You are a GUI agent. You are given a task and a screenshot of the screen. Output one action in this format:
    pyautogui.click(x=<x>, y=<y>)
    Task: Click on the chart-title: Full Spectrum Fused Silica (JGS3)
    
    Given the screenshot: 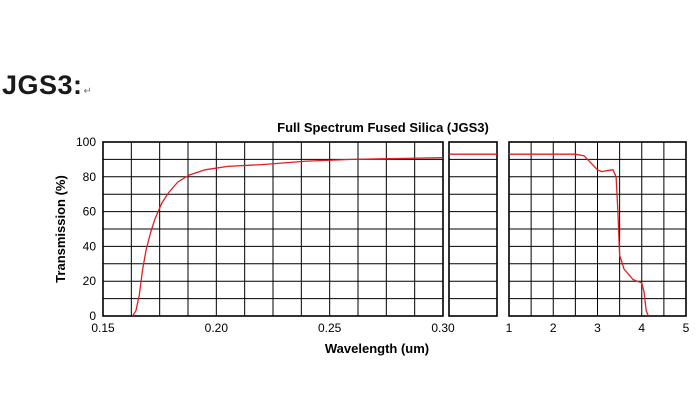 What is the action you would take?
    pyautogui.click(x=383, y=127)
    